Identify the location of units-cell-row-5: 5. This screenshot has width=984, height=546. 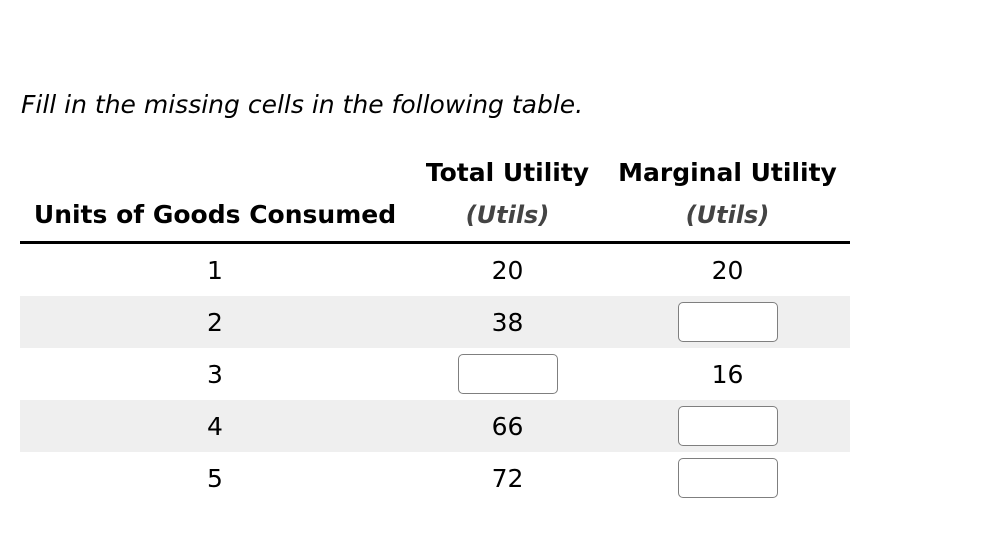
(215, 478).